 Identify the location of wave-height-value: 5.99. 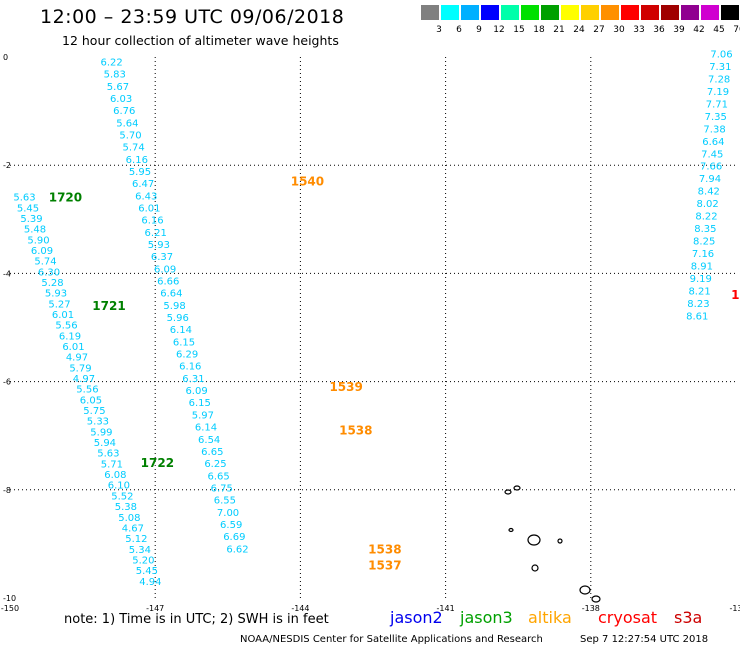
(101, 432).